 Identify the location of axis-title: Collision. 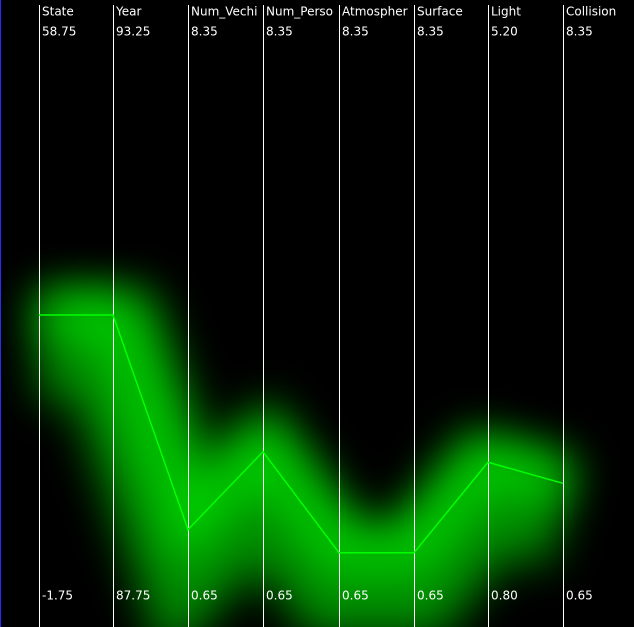
(591, 12).